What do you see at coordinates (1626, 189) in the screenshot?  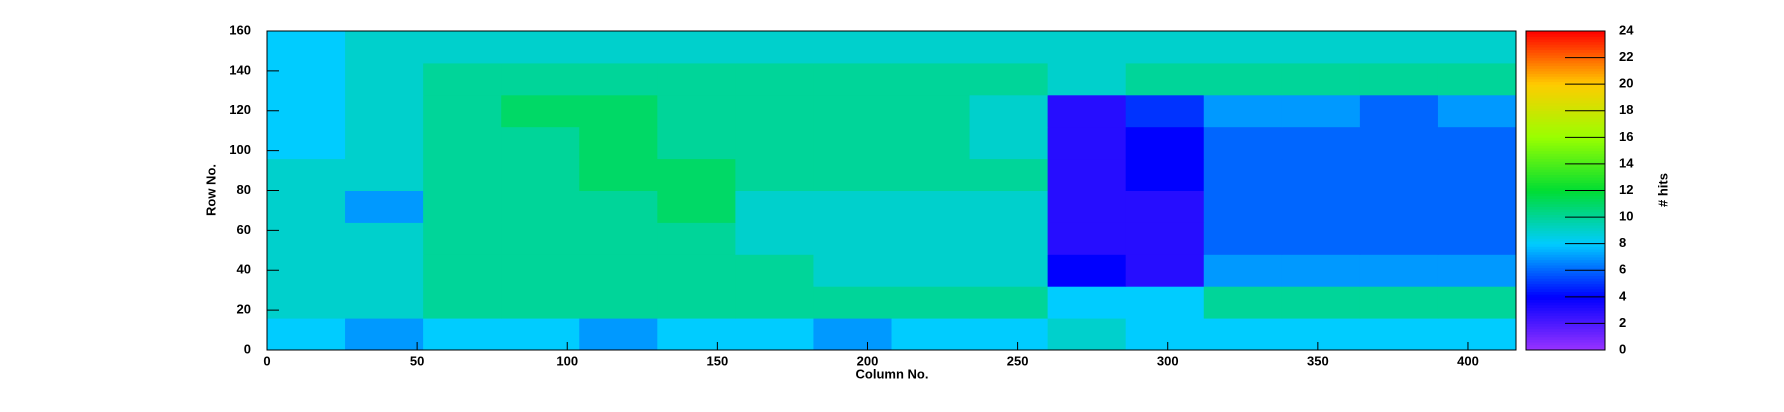 I see `colorbar-tick-label: 12` at bounding box center [1626, 189].